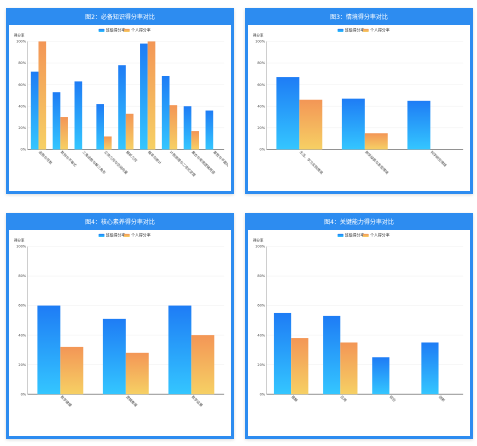 This screenshot has width=477, height=446. Describe the element at coordinates (294, 398) in the screenshot. I see `x-tick-label: 理解` at that location.